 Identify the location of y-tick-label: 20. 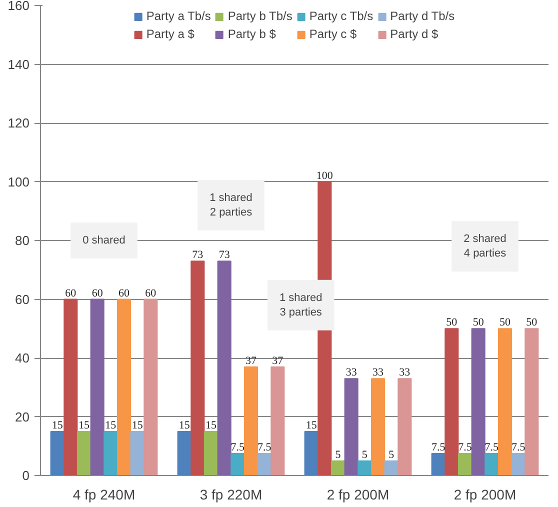
(22, 416).